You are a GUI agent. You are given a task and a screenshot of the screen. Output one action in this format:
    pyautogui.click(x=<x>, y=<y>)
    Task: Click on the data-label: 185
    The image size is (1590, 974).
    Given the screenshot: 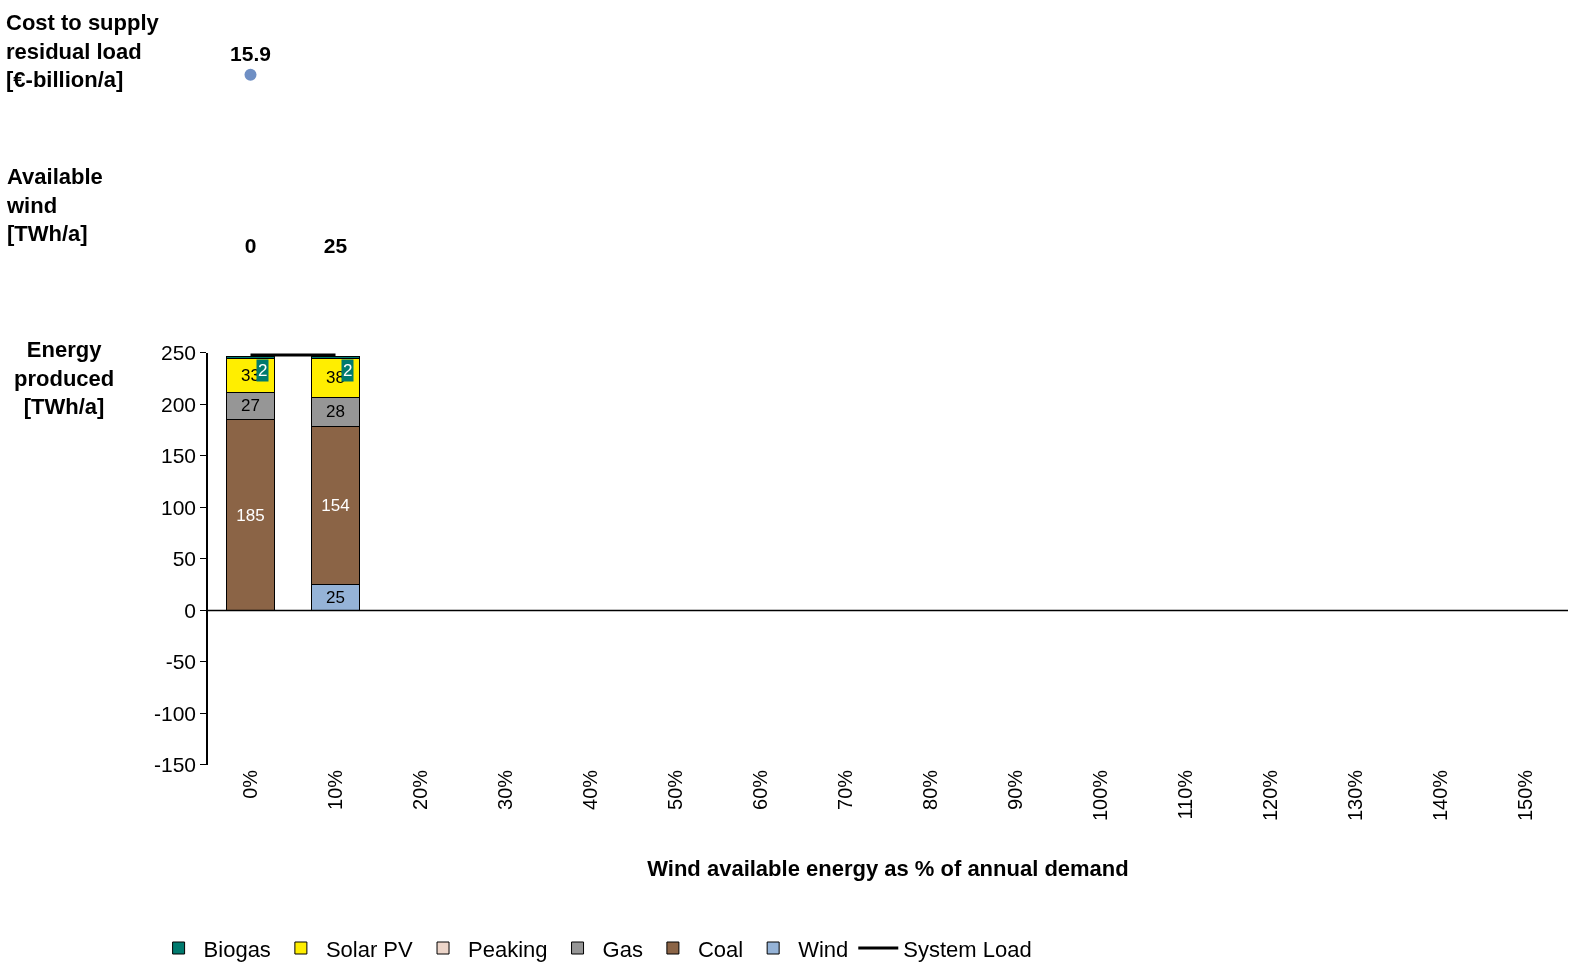 What is the action you would take?
    pyautogui.click(x=250, y=515)
    